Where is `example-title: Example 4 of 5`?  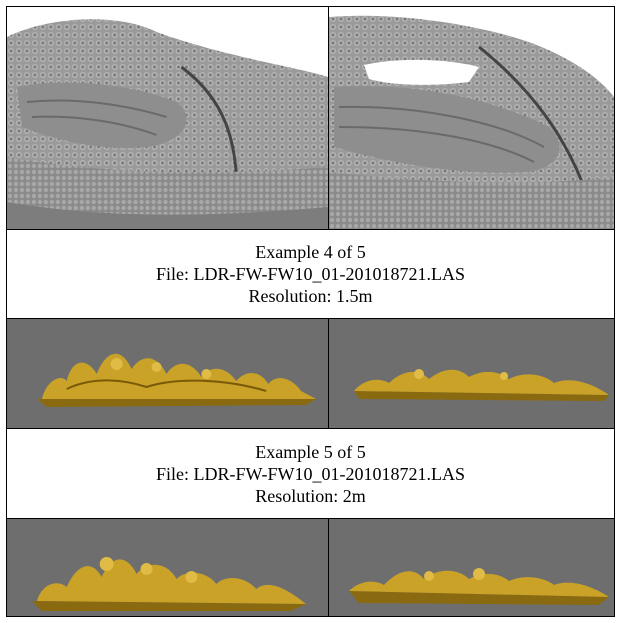
example-title: Example 4 of 5 is located at coordinates (310, 252).